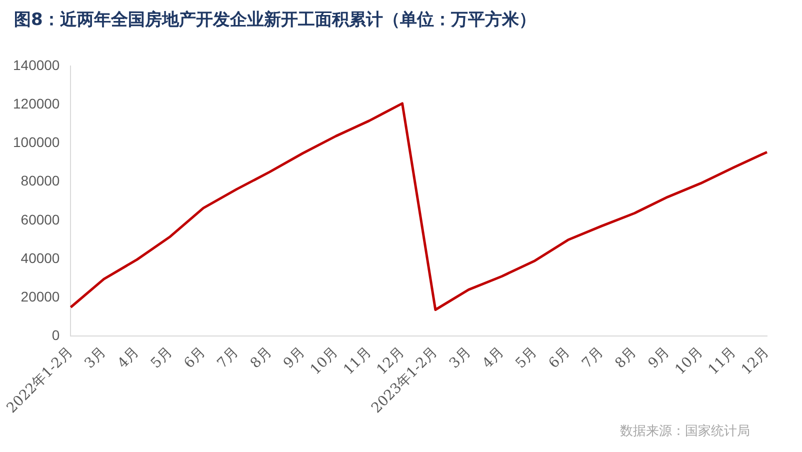 The height and width of the screenshot is (452, 802). What do you see at coordinates (40, 219) in the screenshot?
I see `y-tick-label: 60000` at bounding box center [40, 219].